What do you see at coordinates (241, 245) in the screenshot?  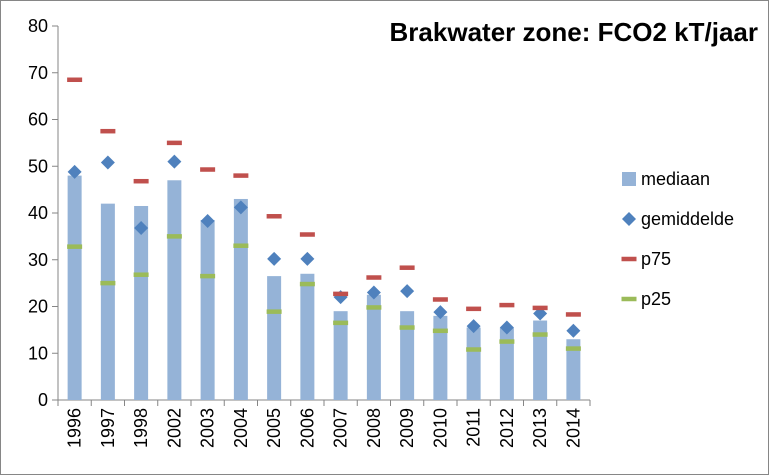 I see `marker-p25-2004` at bounding box center [241, 245].